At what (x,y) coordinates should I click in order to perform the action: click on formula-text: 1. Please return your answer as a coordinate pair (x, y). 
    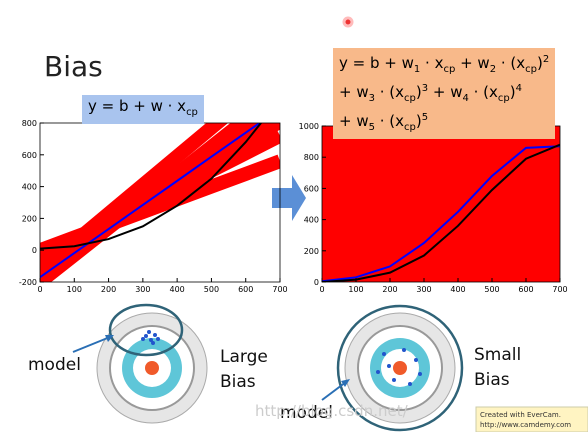
    Looking at the image, I should click on (417, 69).